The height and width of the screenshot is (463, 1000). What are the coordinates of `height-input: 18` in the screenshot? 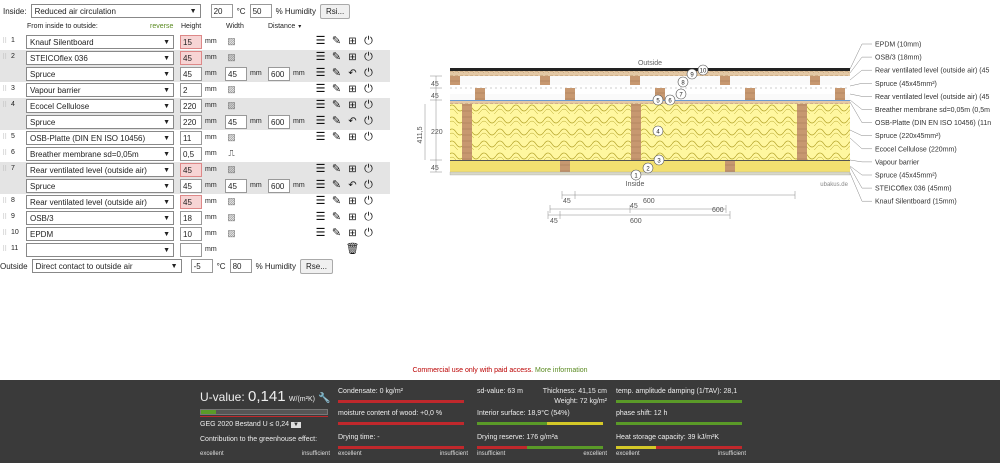 It's located at (191, 218).